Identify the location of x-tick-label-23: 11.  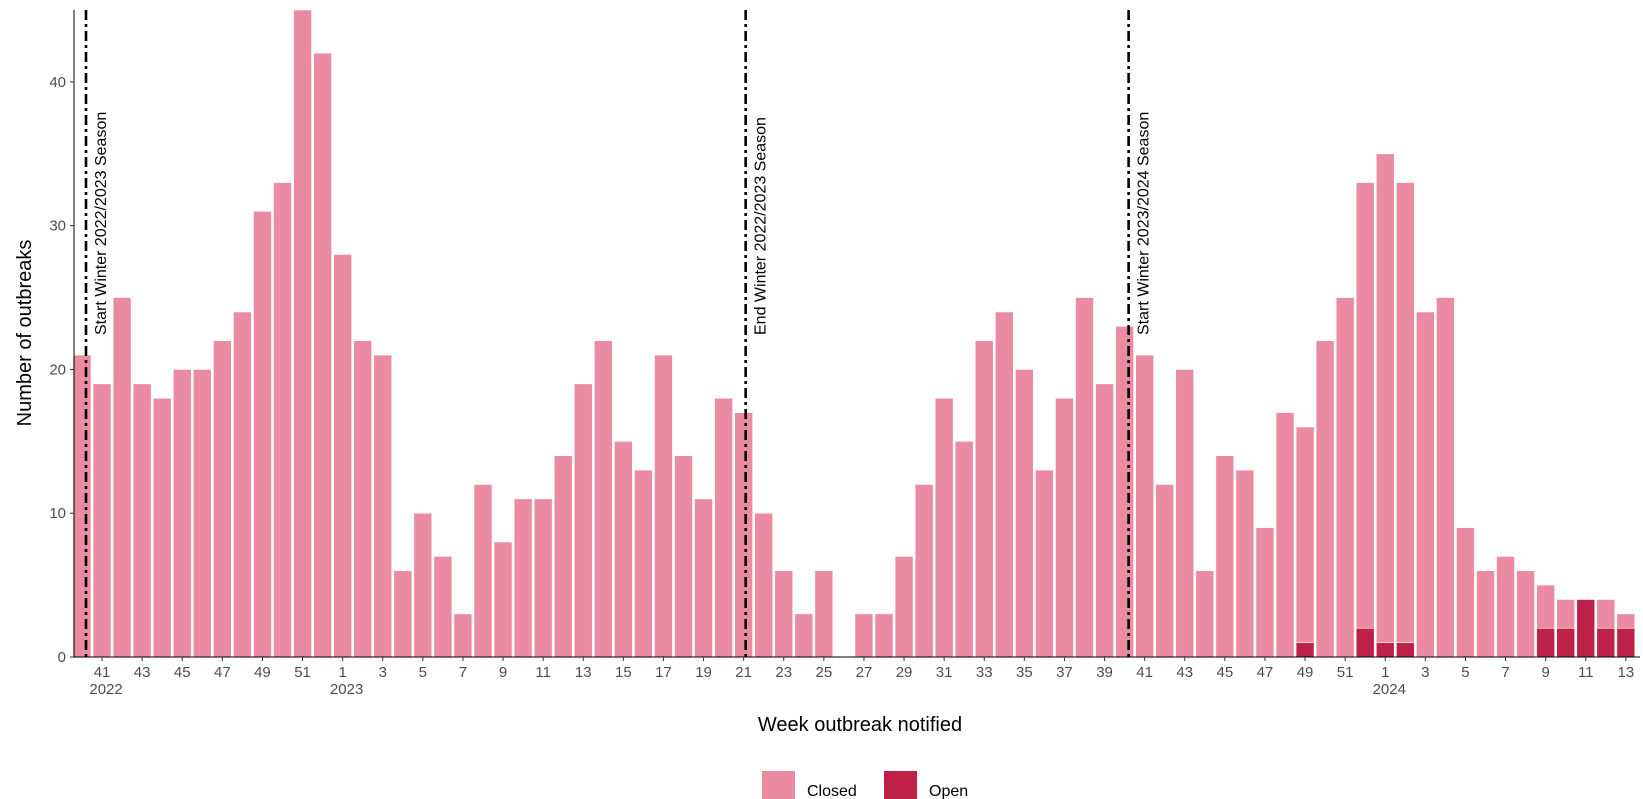
(543, 672).